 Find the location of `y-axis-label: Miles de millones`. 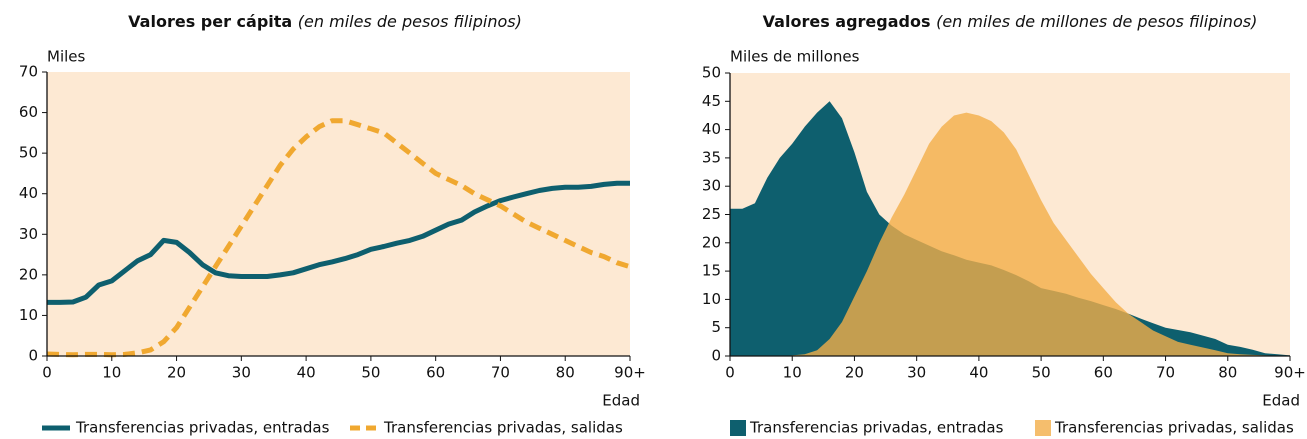

y-axis-label: Miles de millones is located at coordinates (795, 57).